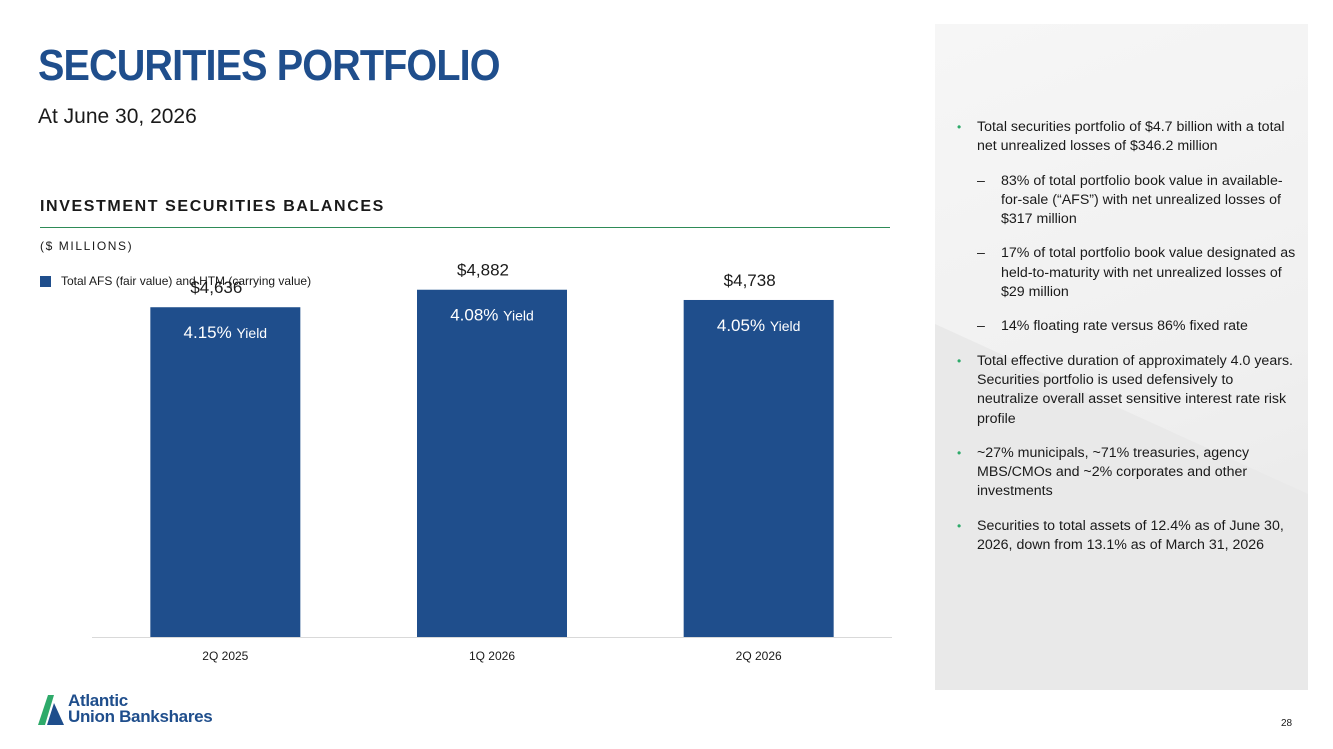  What do you see at coordinates (269, 65) in the screenshot?
I see `page-title: SECURITIES PORTFOLIO` at bounding box center [269, 65].